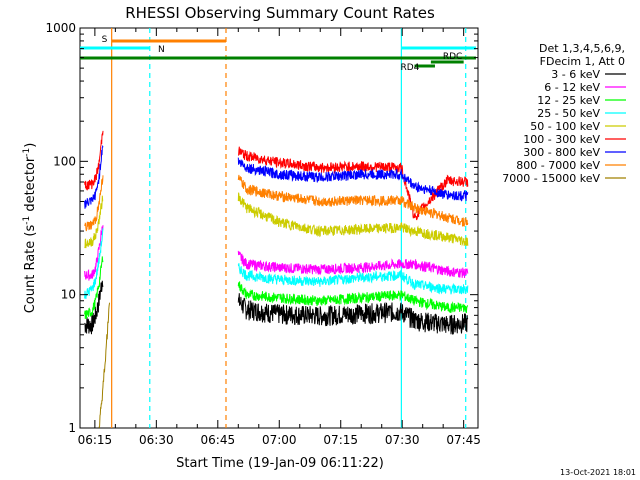 This screenshot has width=640, height=480. I want to click on flag-bar-label: RD4, so click(409, 68).